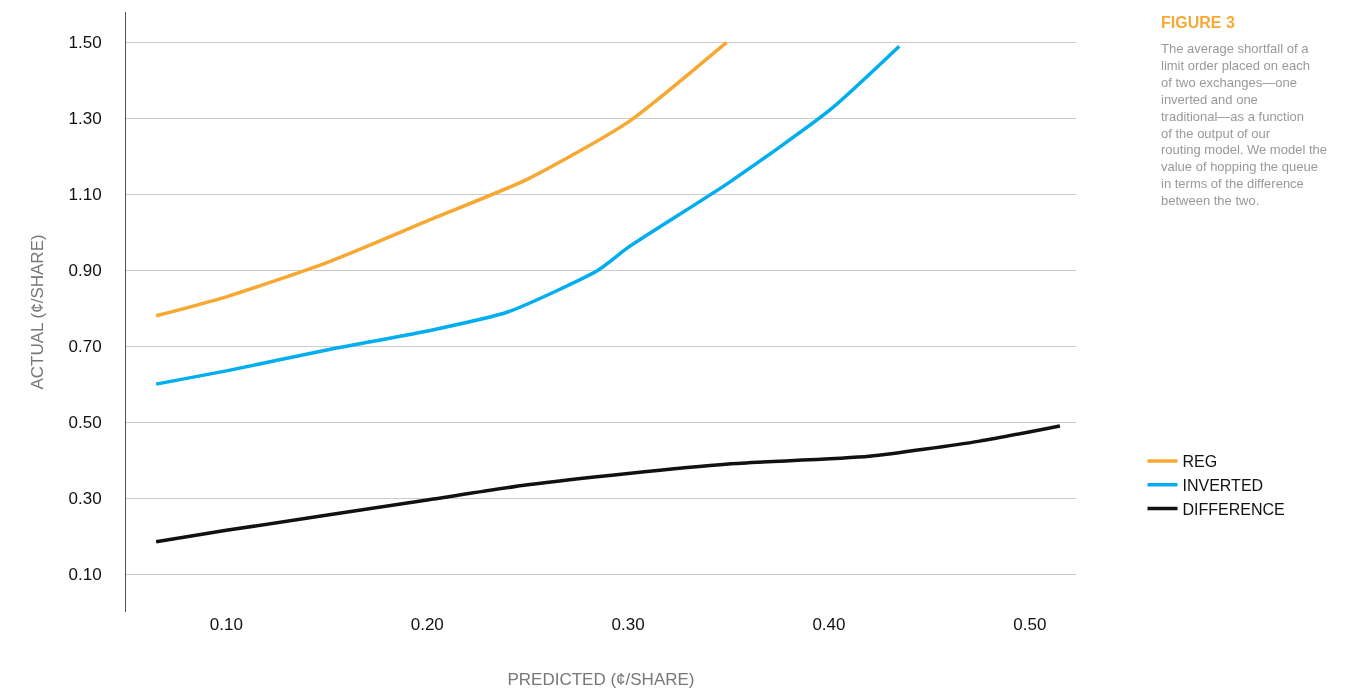 The height and width of the screenshot is (698, 1346). What do you see at coordinates (85, 195) in the screenshot?
I see `y-tick-label: 1.10` at bounding box center [85, 195].